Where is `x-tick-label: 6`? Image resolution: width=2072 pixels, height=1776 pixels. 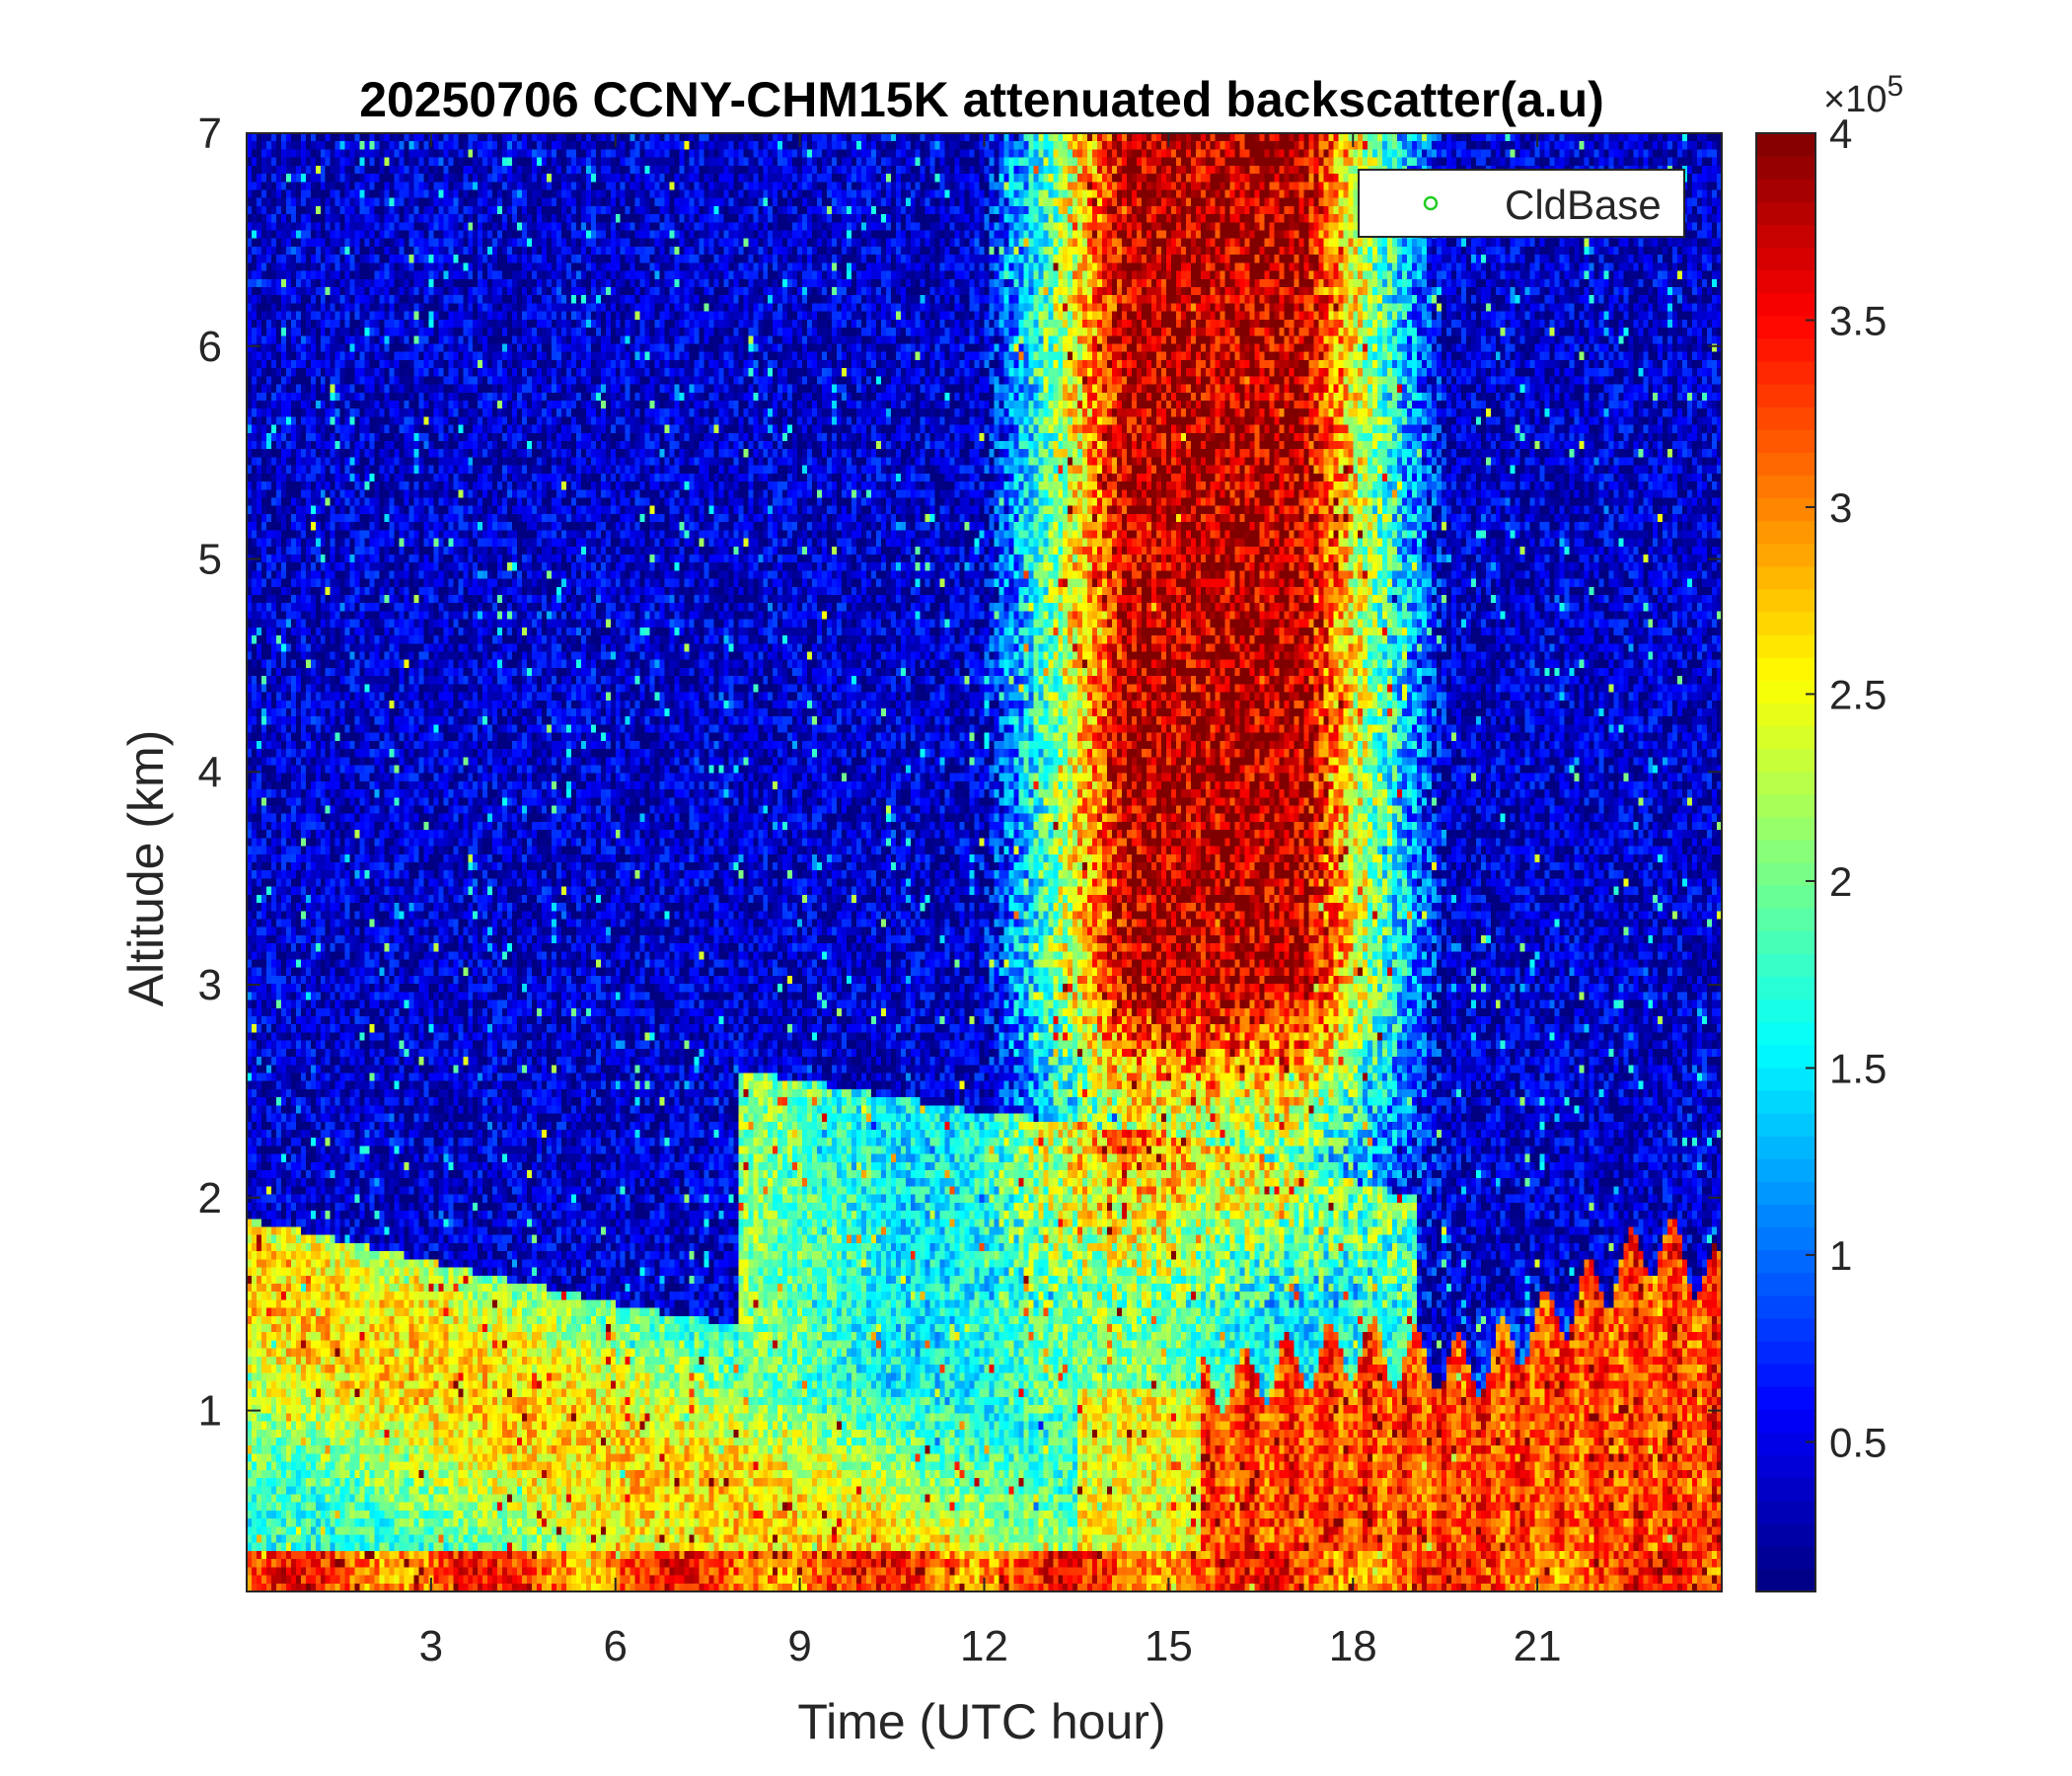
x-tick-label: 6 is located at coordinates (616, 1646).